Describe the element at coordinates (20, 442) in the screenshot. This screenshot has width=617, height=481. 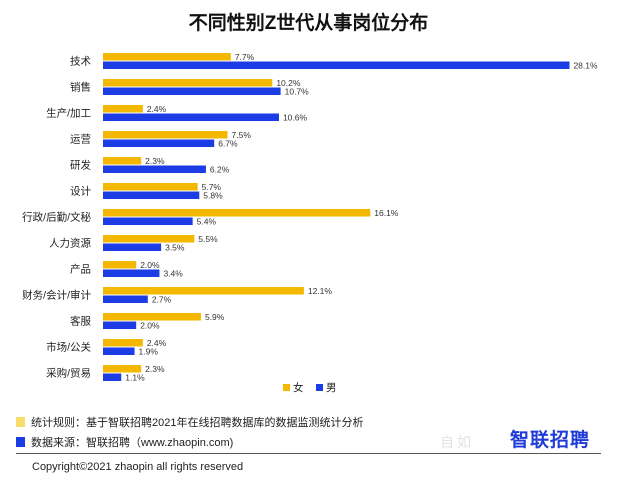
I see `footnote-blue-marker` at that location.